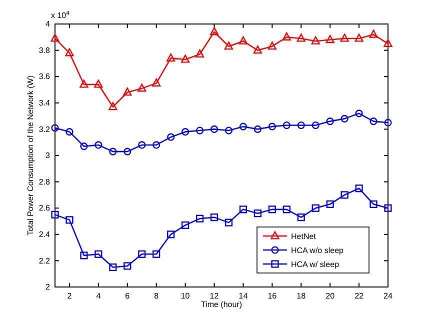 The image size is (429, 322). I want to click on text: x 10$^{4}$, so click(60, 15).